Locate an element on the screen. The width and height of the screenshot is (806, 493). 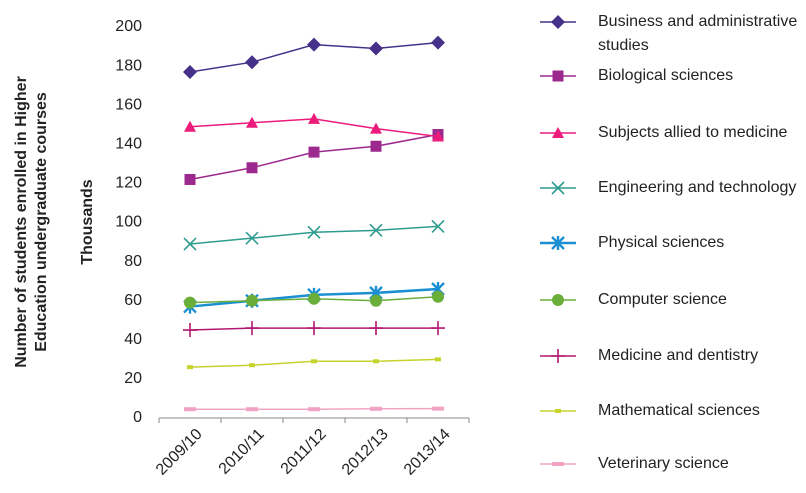
y-tick-label: 140 is located at coordinates (128, 144).